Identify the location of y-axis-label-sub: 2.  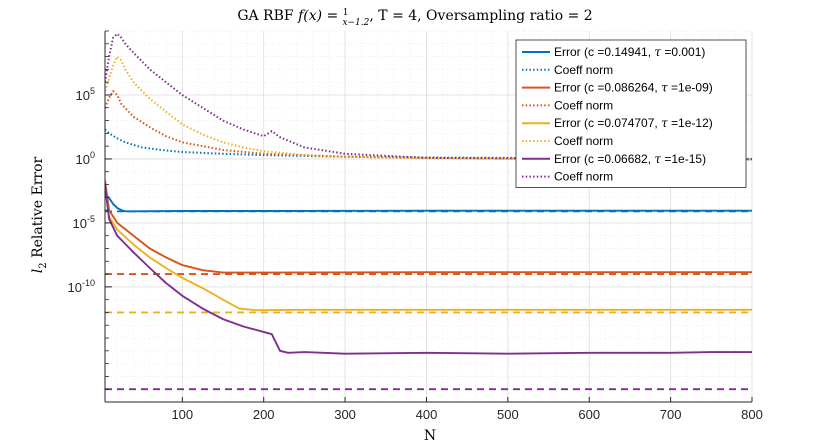
(43, 265).